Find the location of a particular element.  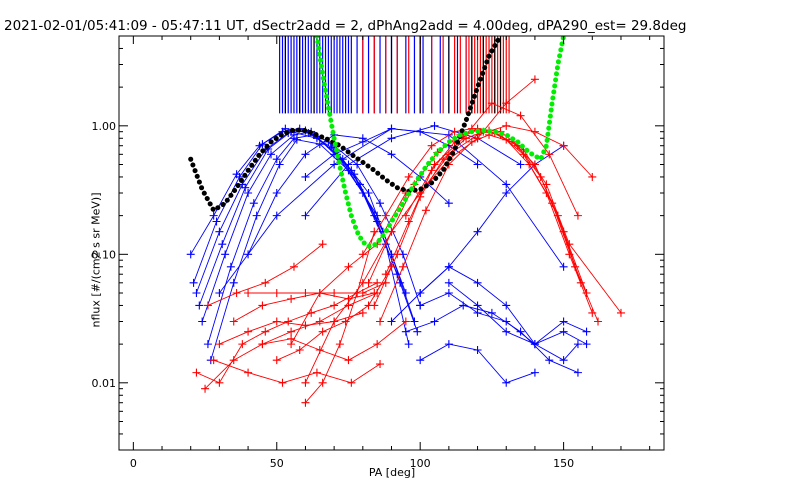

blue-series-line is located at coordinates (485, 313).